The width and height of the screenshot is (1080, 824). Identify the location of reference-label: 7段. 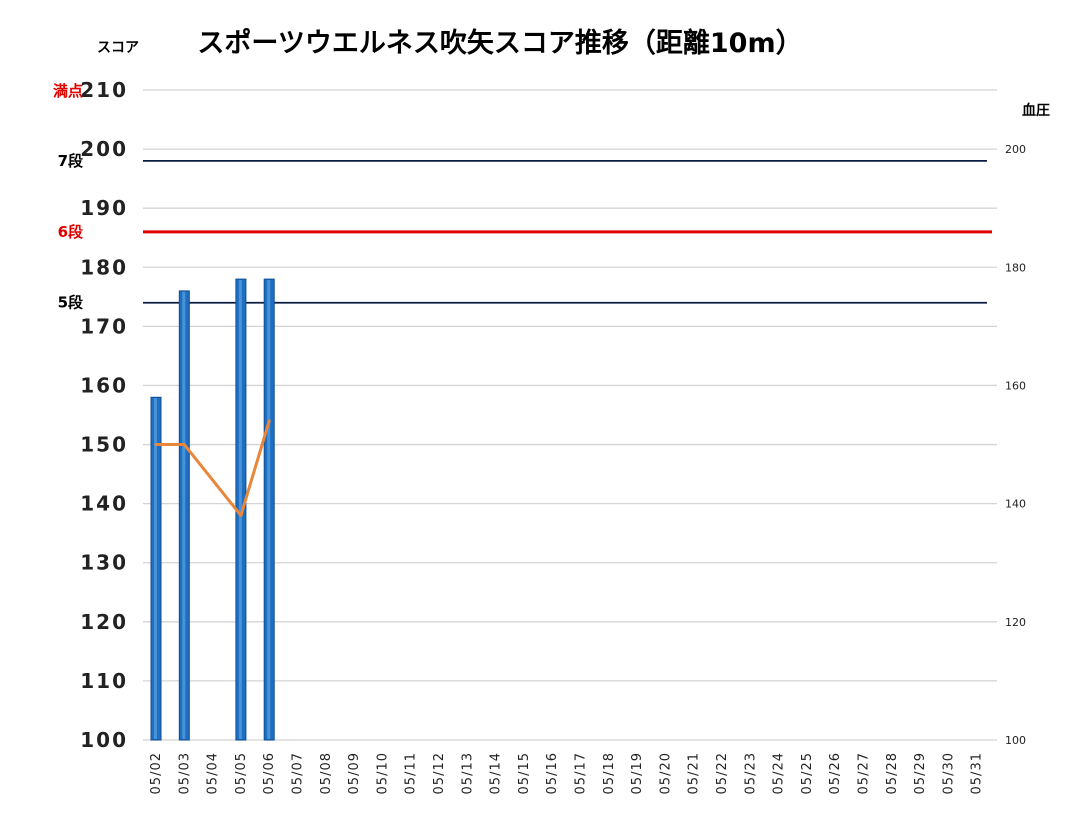
(70, 161).